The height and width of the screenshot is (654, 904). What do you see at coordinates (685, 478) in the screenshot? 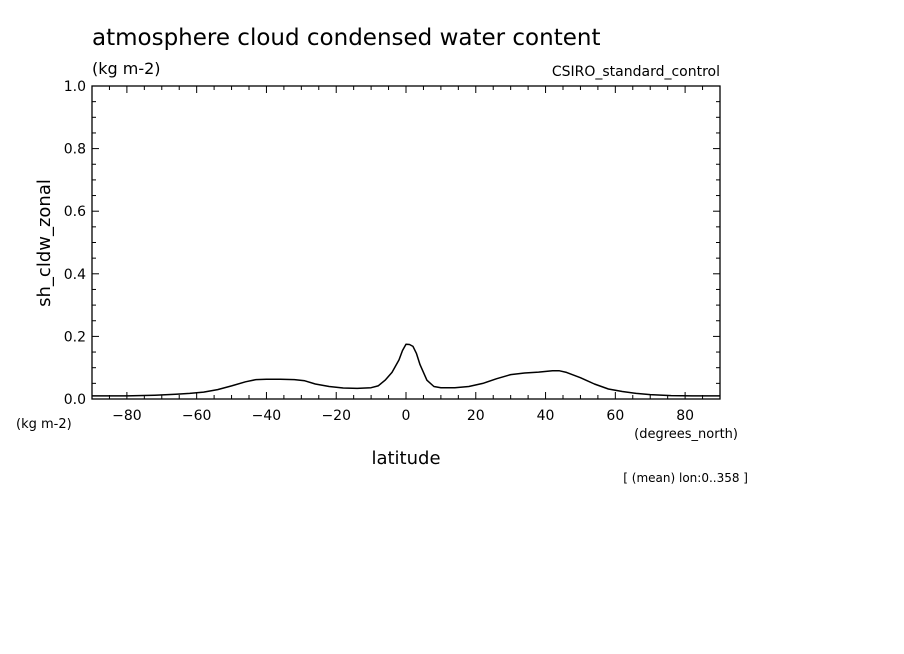
I see `footnote: [ (mean) lon:0..358 ]` at bounding box center [685, 478].